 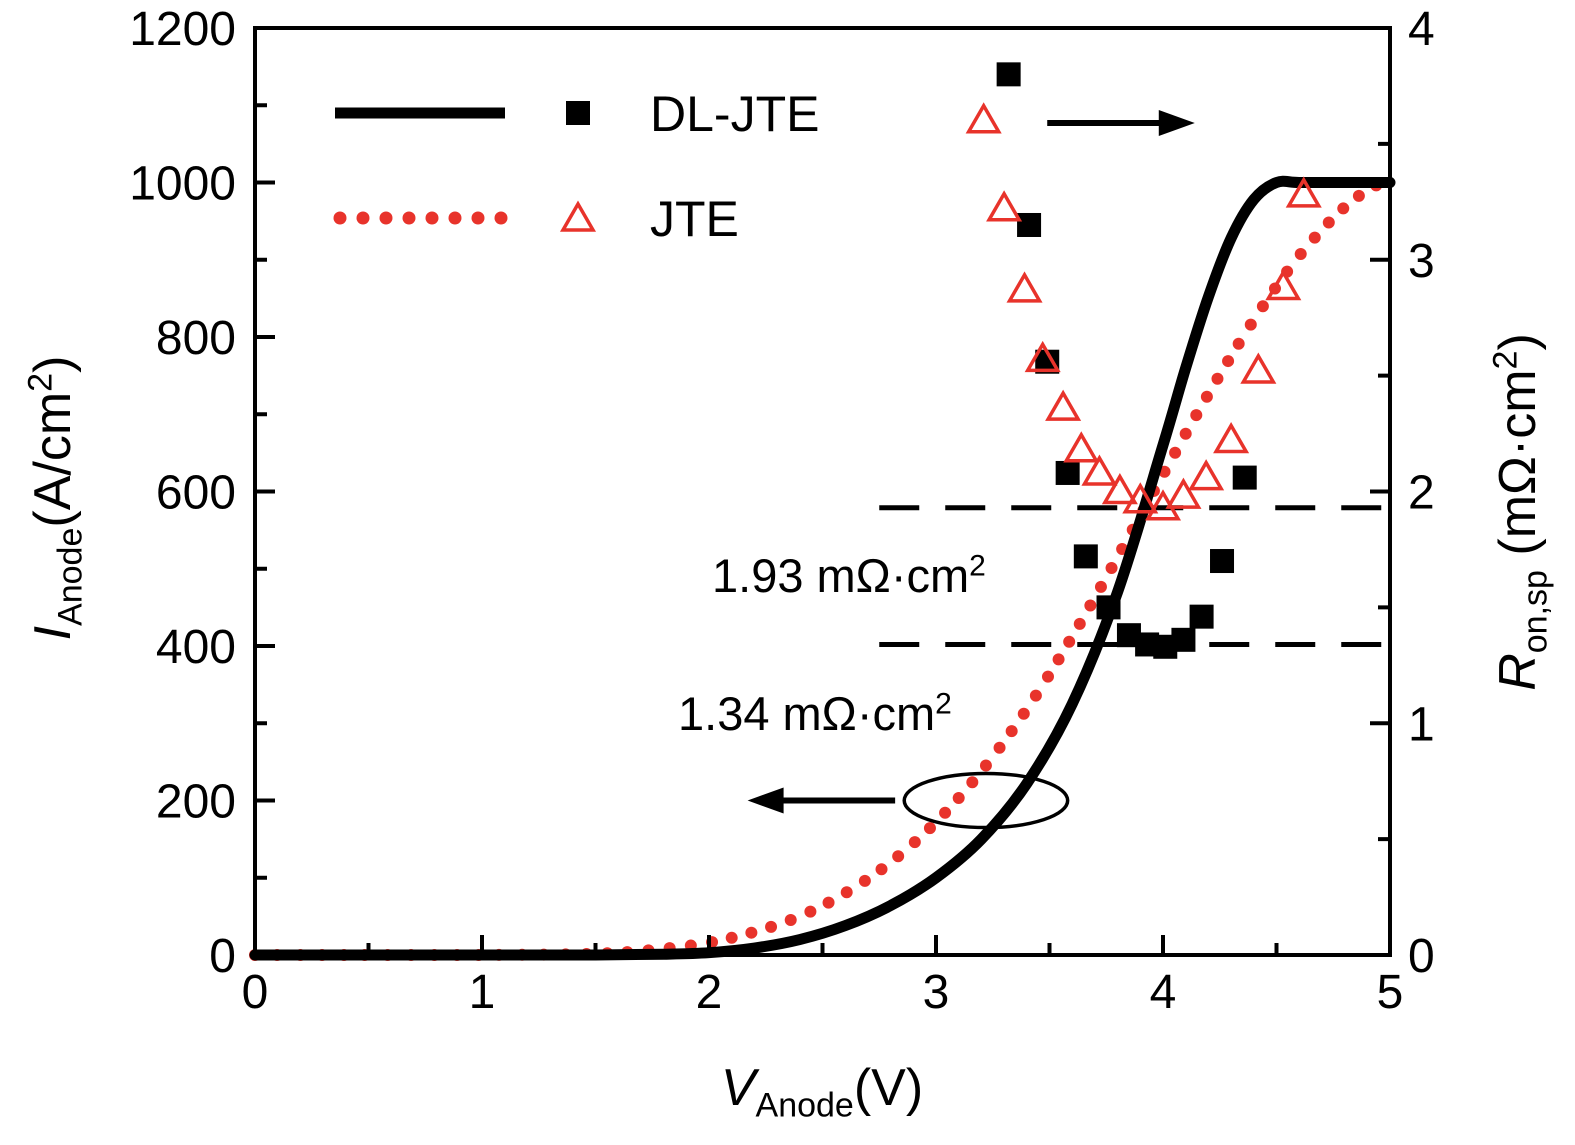 I want to click on x-axis-title: VAnode(V), so click(x=822, y=1091).